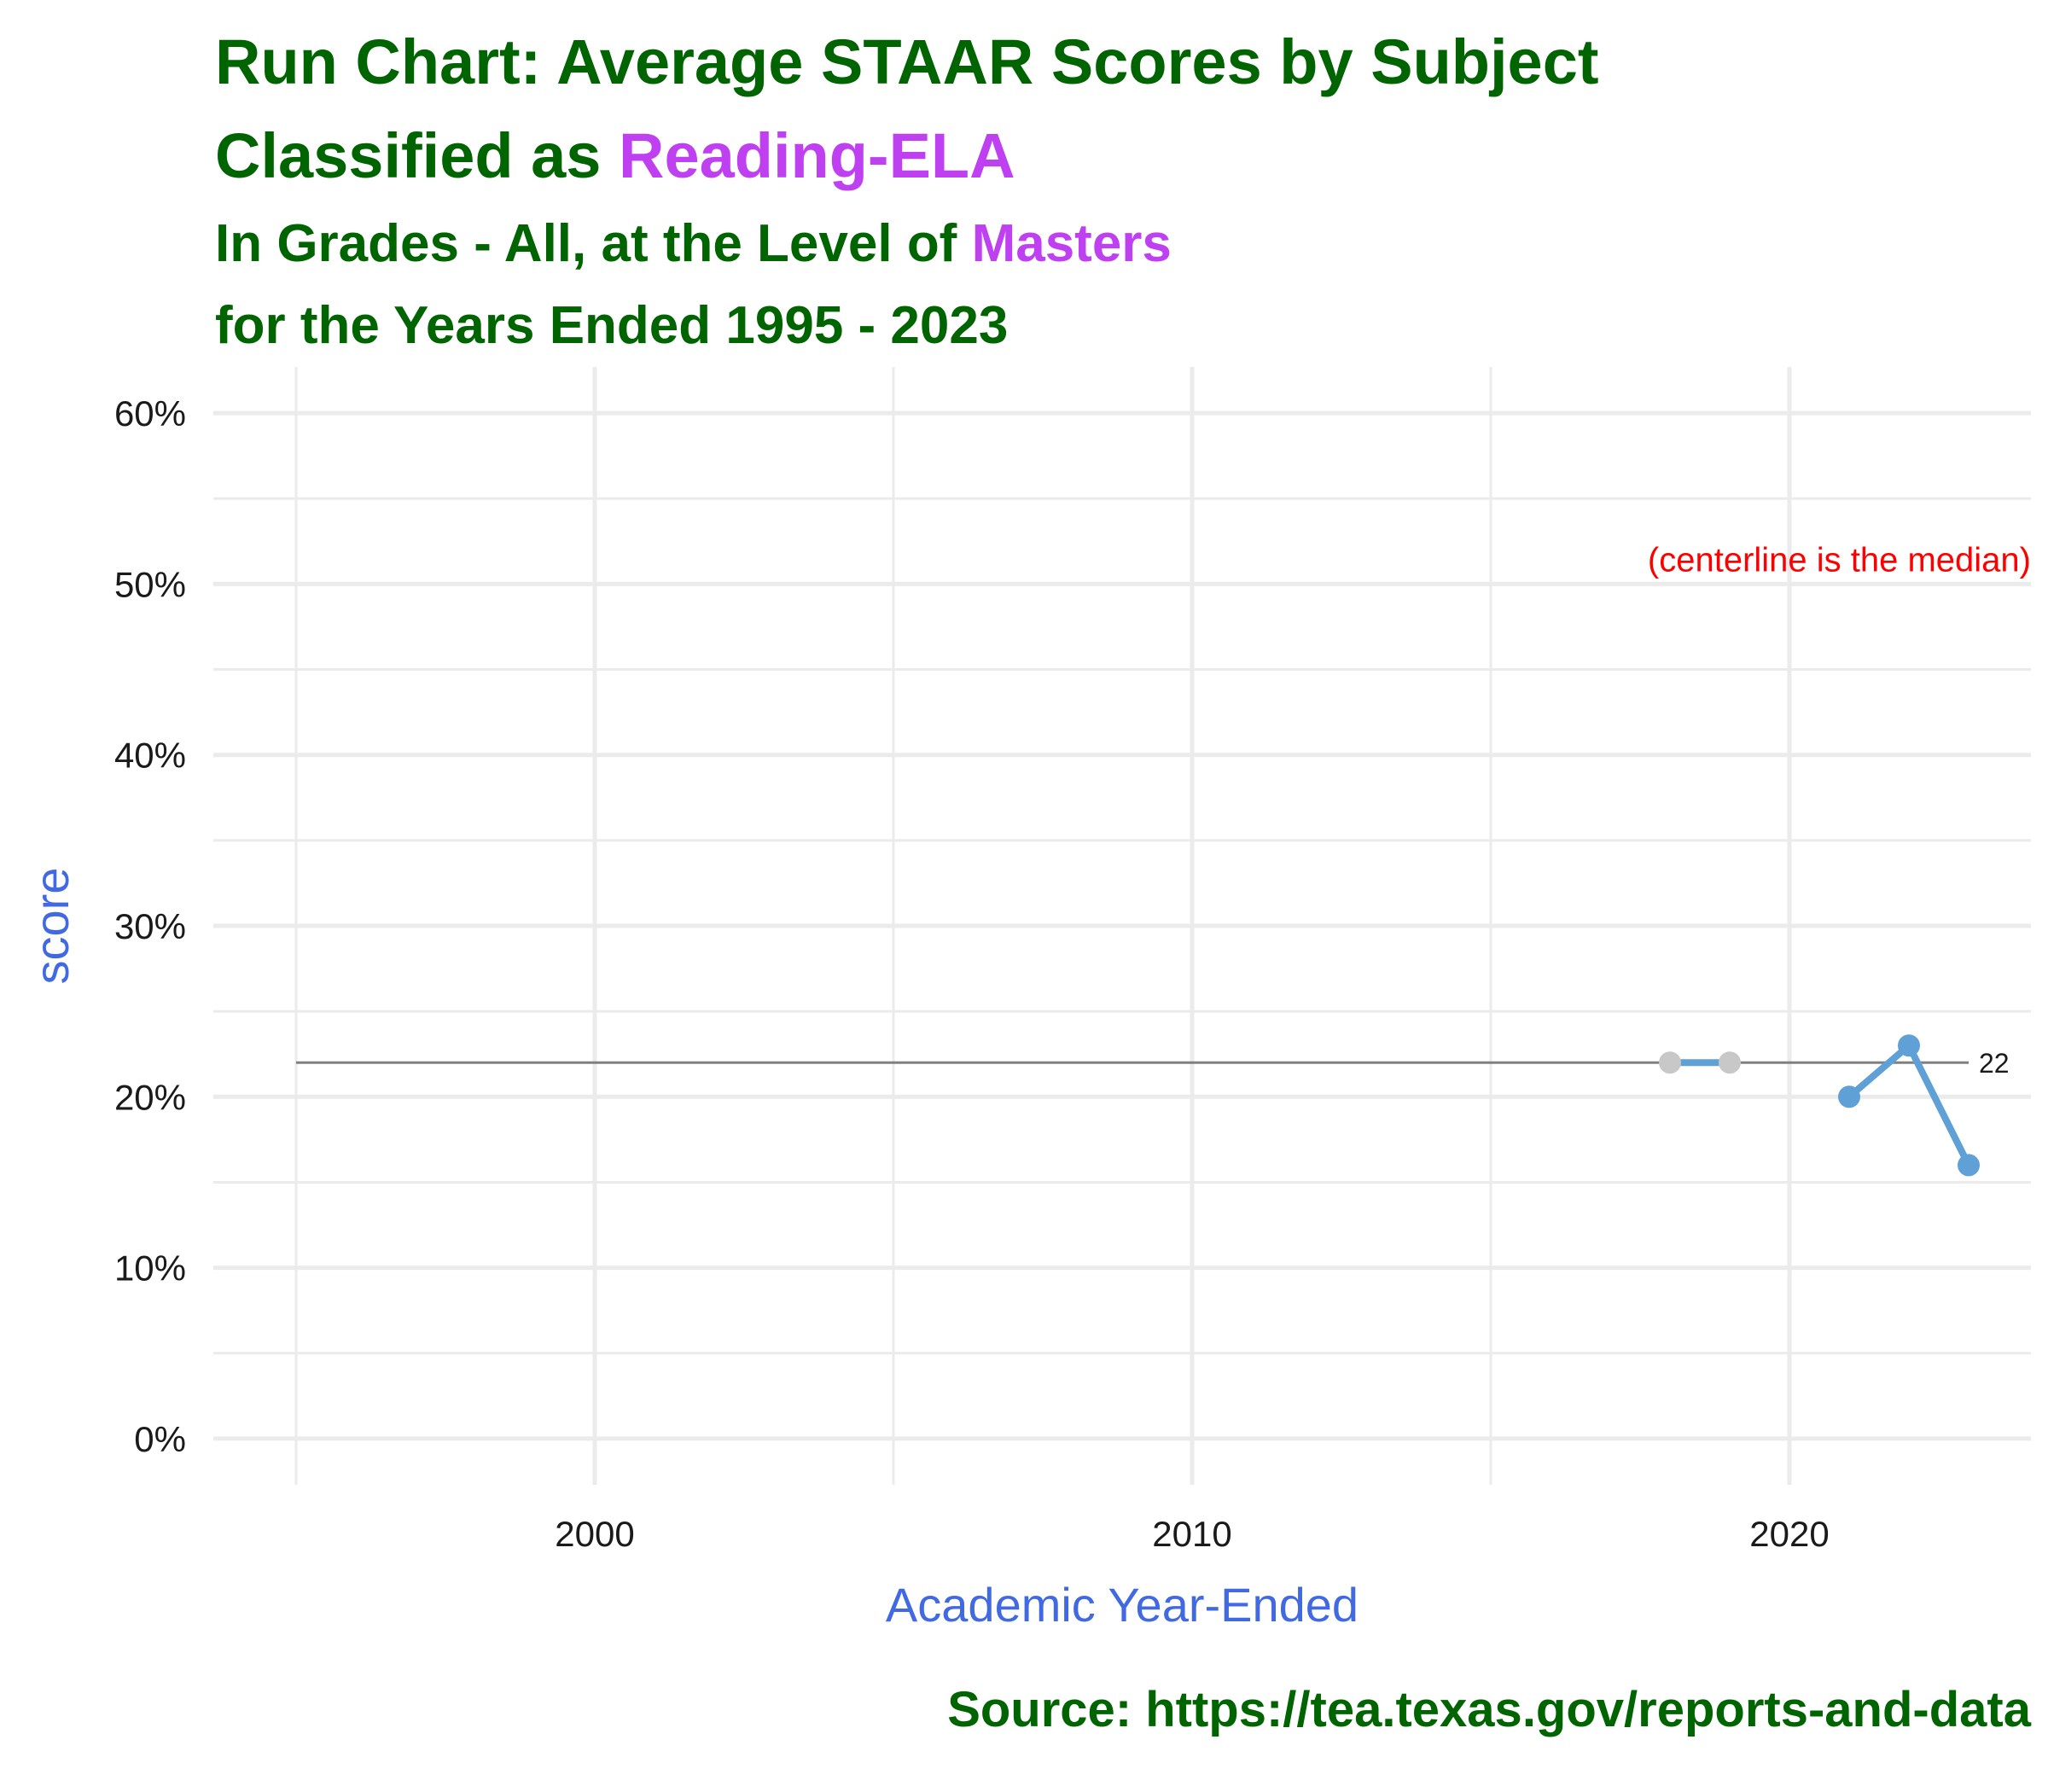 This screenshot has height=1792, width=2048. Describe the element at coordinates (1820, 1105) in the screenshot. I see `series-layer` at that location.